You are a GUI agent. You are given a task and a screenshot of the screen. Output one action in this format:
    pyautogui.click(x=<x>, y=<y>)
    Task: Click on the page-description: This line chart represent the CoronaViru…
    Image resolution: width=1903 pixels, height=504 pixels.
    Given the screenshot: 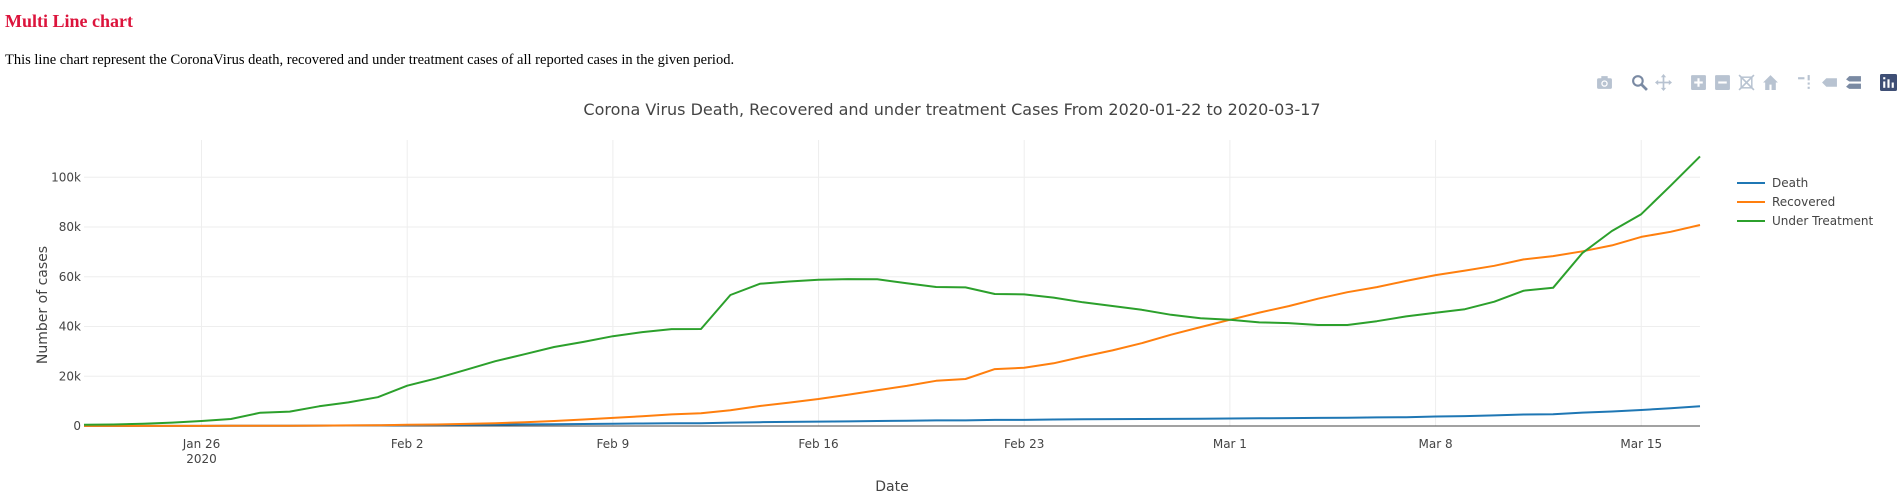 What is the action you would take?
    pyautogui.click(x=370, y=60)
    